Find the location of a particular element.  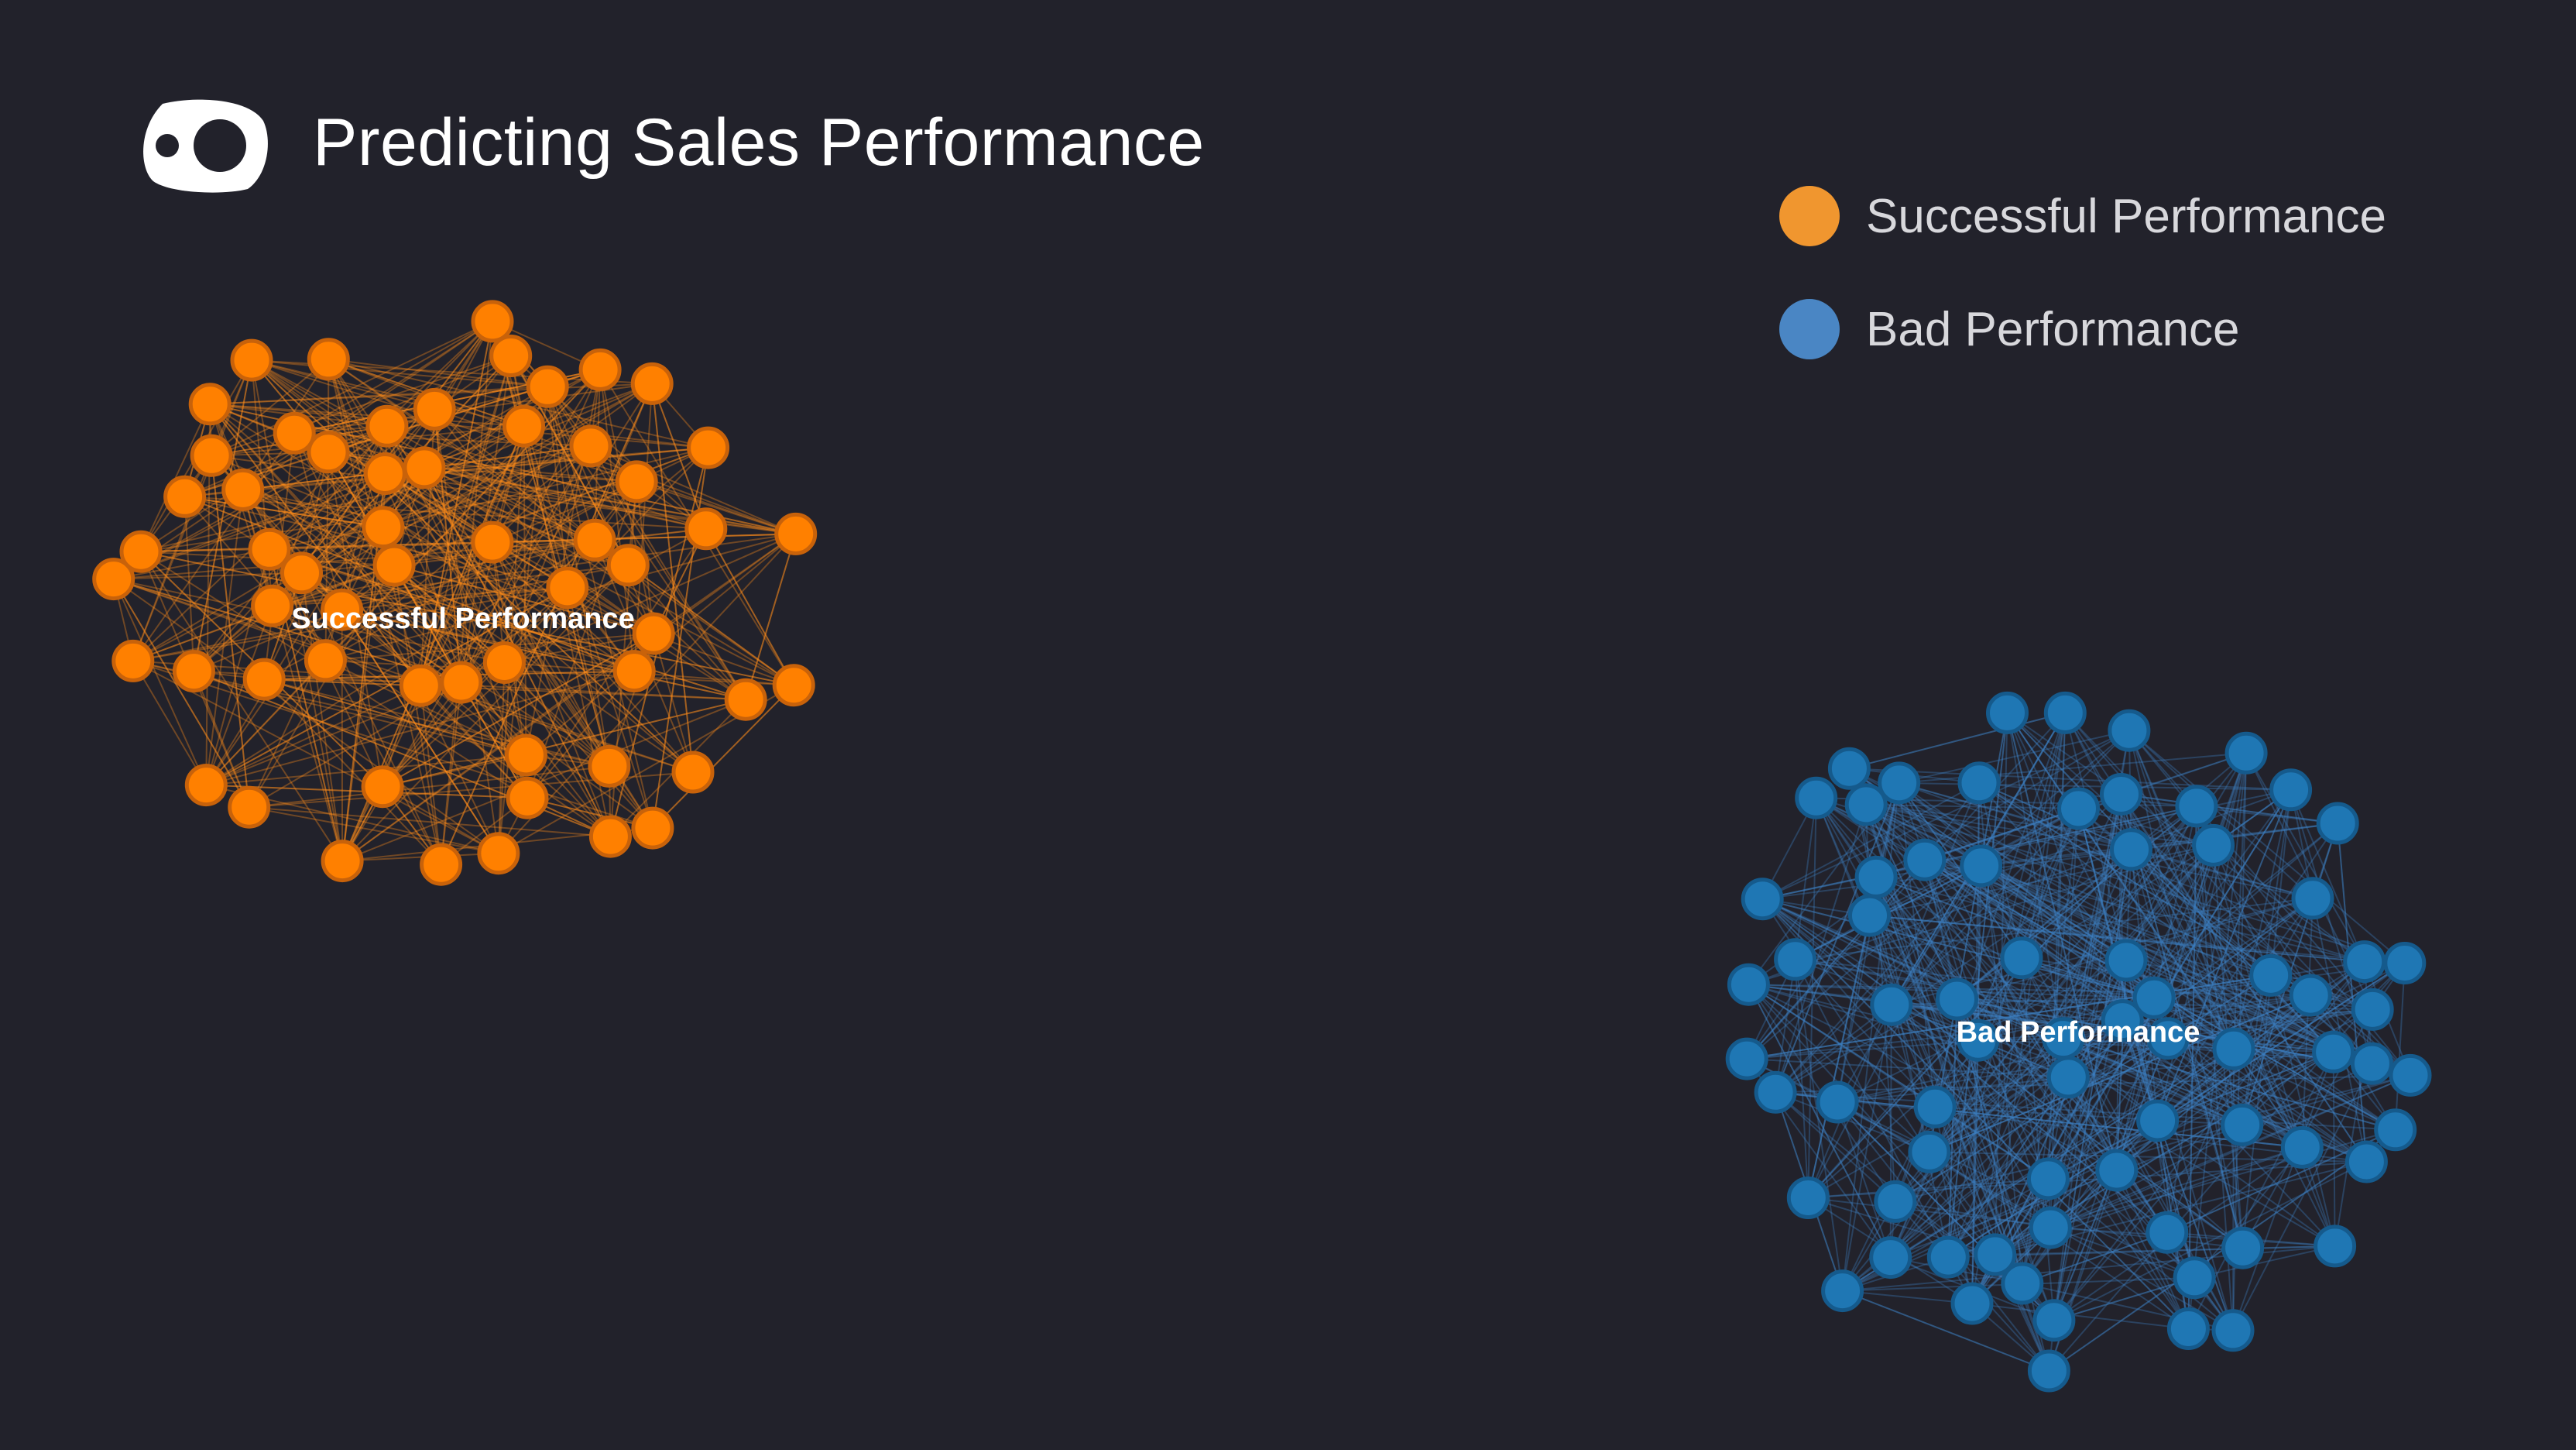

legend-swatch-successful is located at coordinates (1809, 216).